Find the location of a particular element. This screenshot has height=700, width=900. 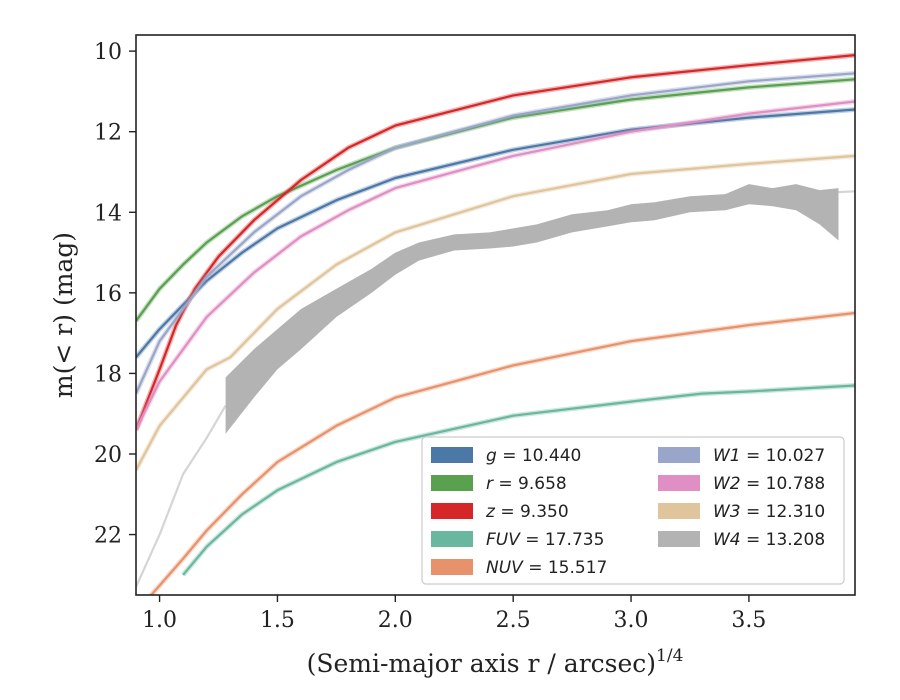

x-axis-label: (Semi-major axis r / arcsec)1/4 is located at coordinates (495, 662).